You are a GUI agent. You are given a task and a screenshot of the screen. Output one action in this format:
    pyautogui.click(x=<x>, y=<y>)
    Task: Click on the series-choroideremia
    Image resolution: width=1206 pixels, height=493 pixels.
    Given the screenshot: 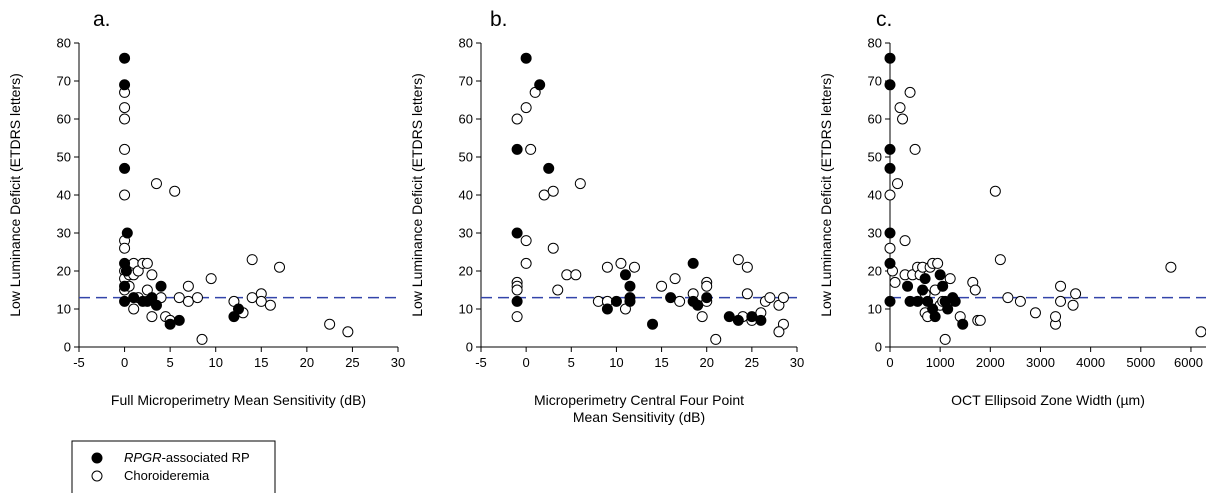 What is the action you would take?
    pyautogui.click(x=650, y=215)
    